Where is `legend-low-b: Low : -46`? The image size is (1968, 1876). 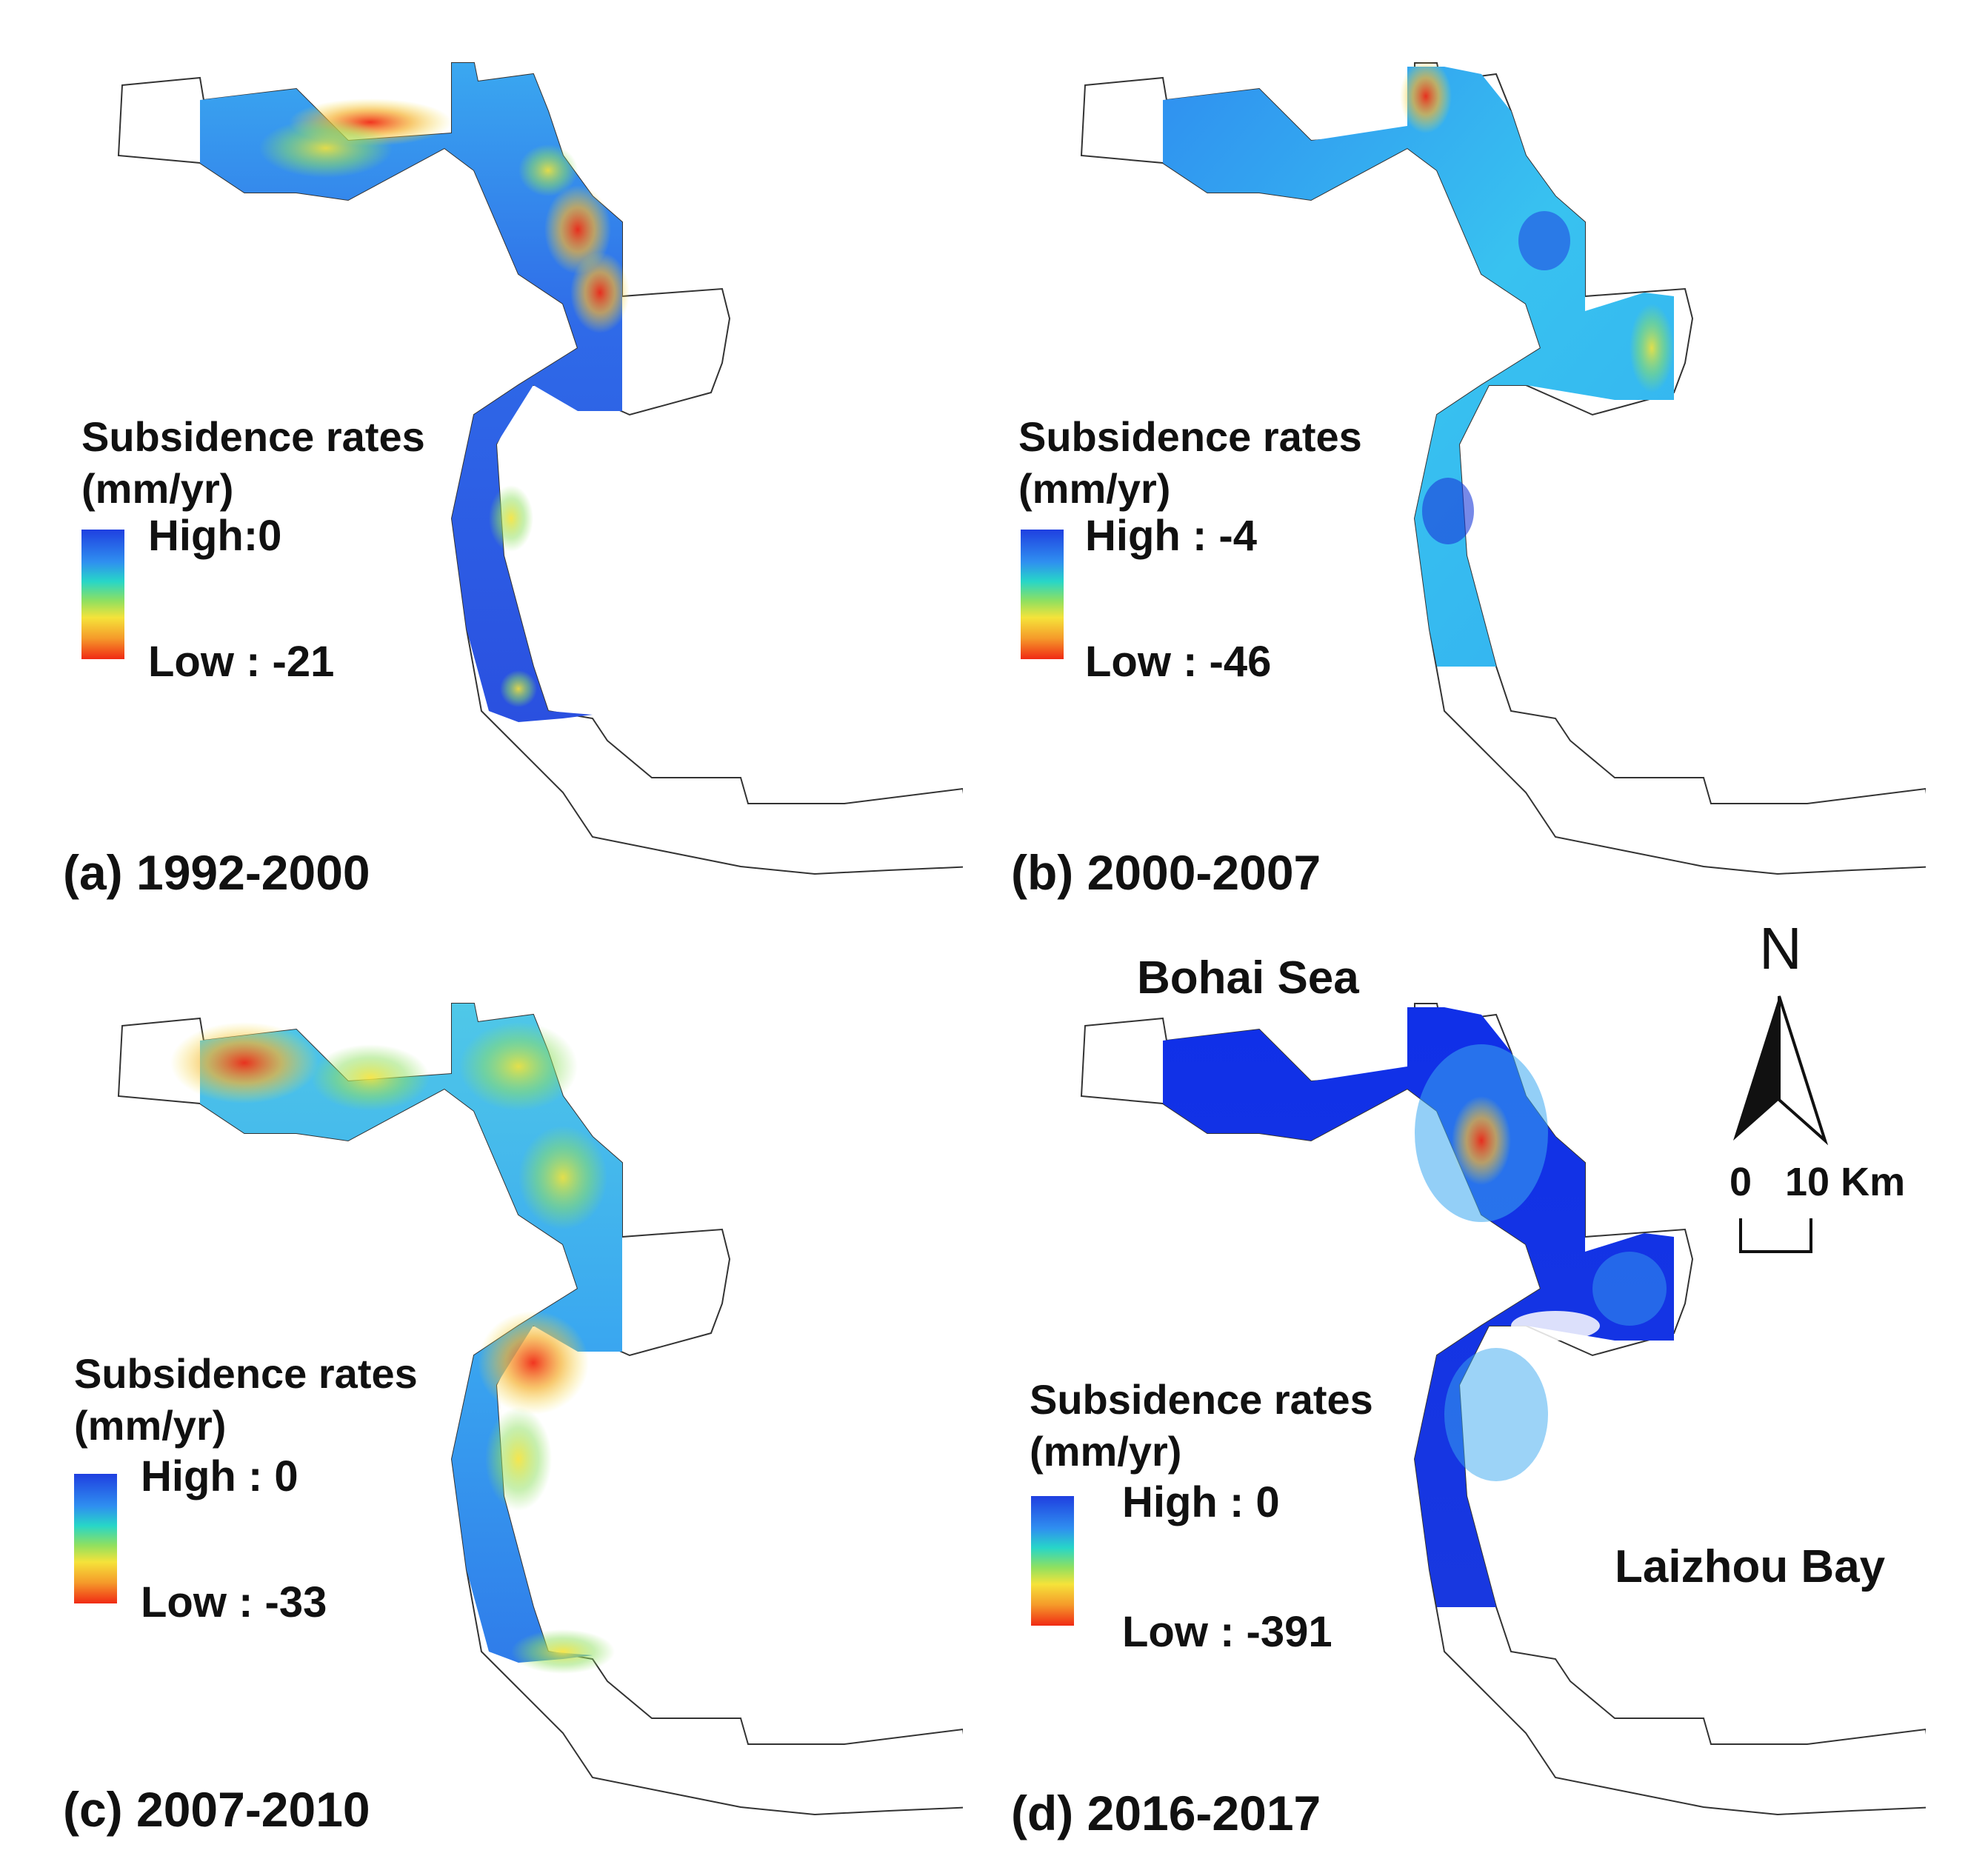 legend-low-b: Low : -46 is located at coordinates (1178, 662).